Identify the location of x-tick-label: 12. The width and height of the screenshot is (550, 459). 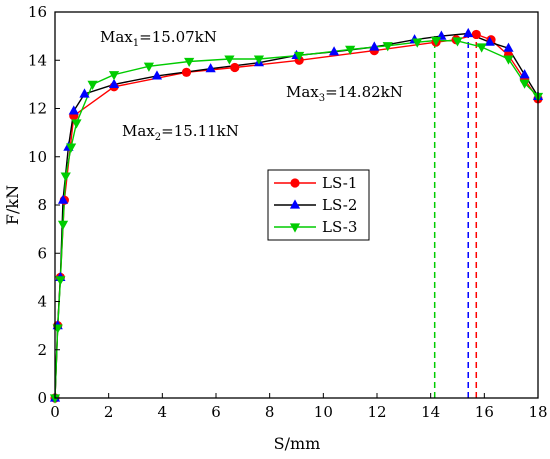
(376, 412).